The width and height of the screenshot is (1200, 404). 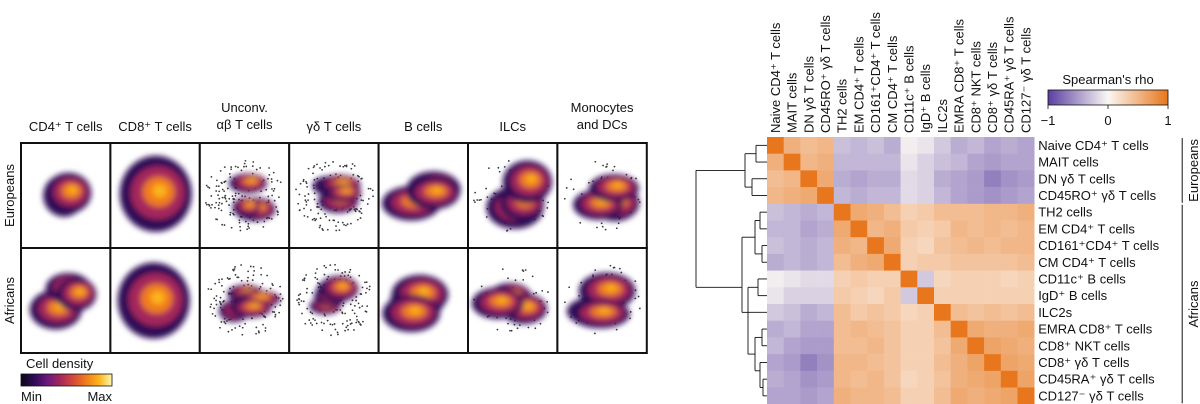 I want to click on heatmap-col-label-11: EMRA CD8⁺ T cells, so click(x=959, y=75).